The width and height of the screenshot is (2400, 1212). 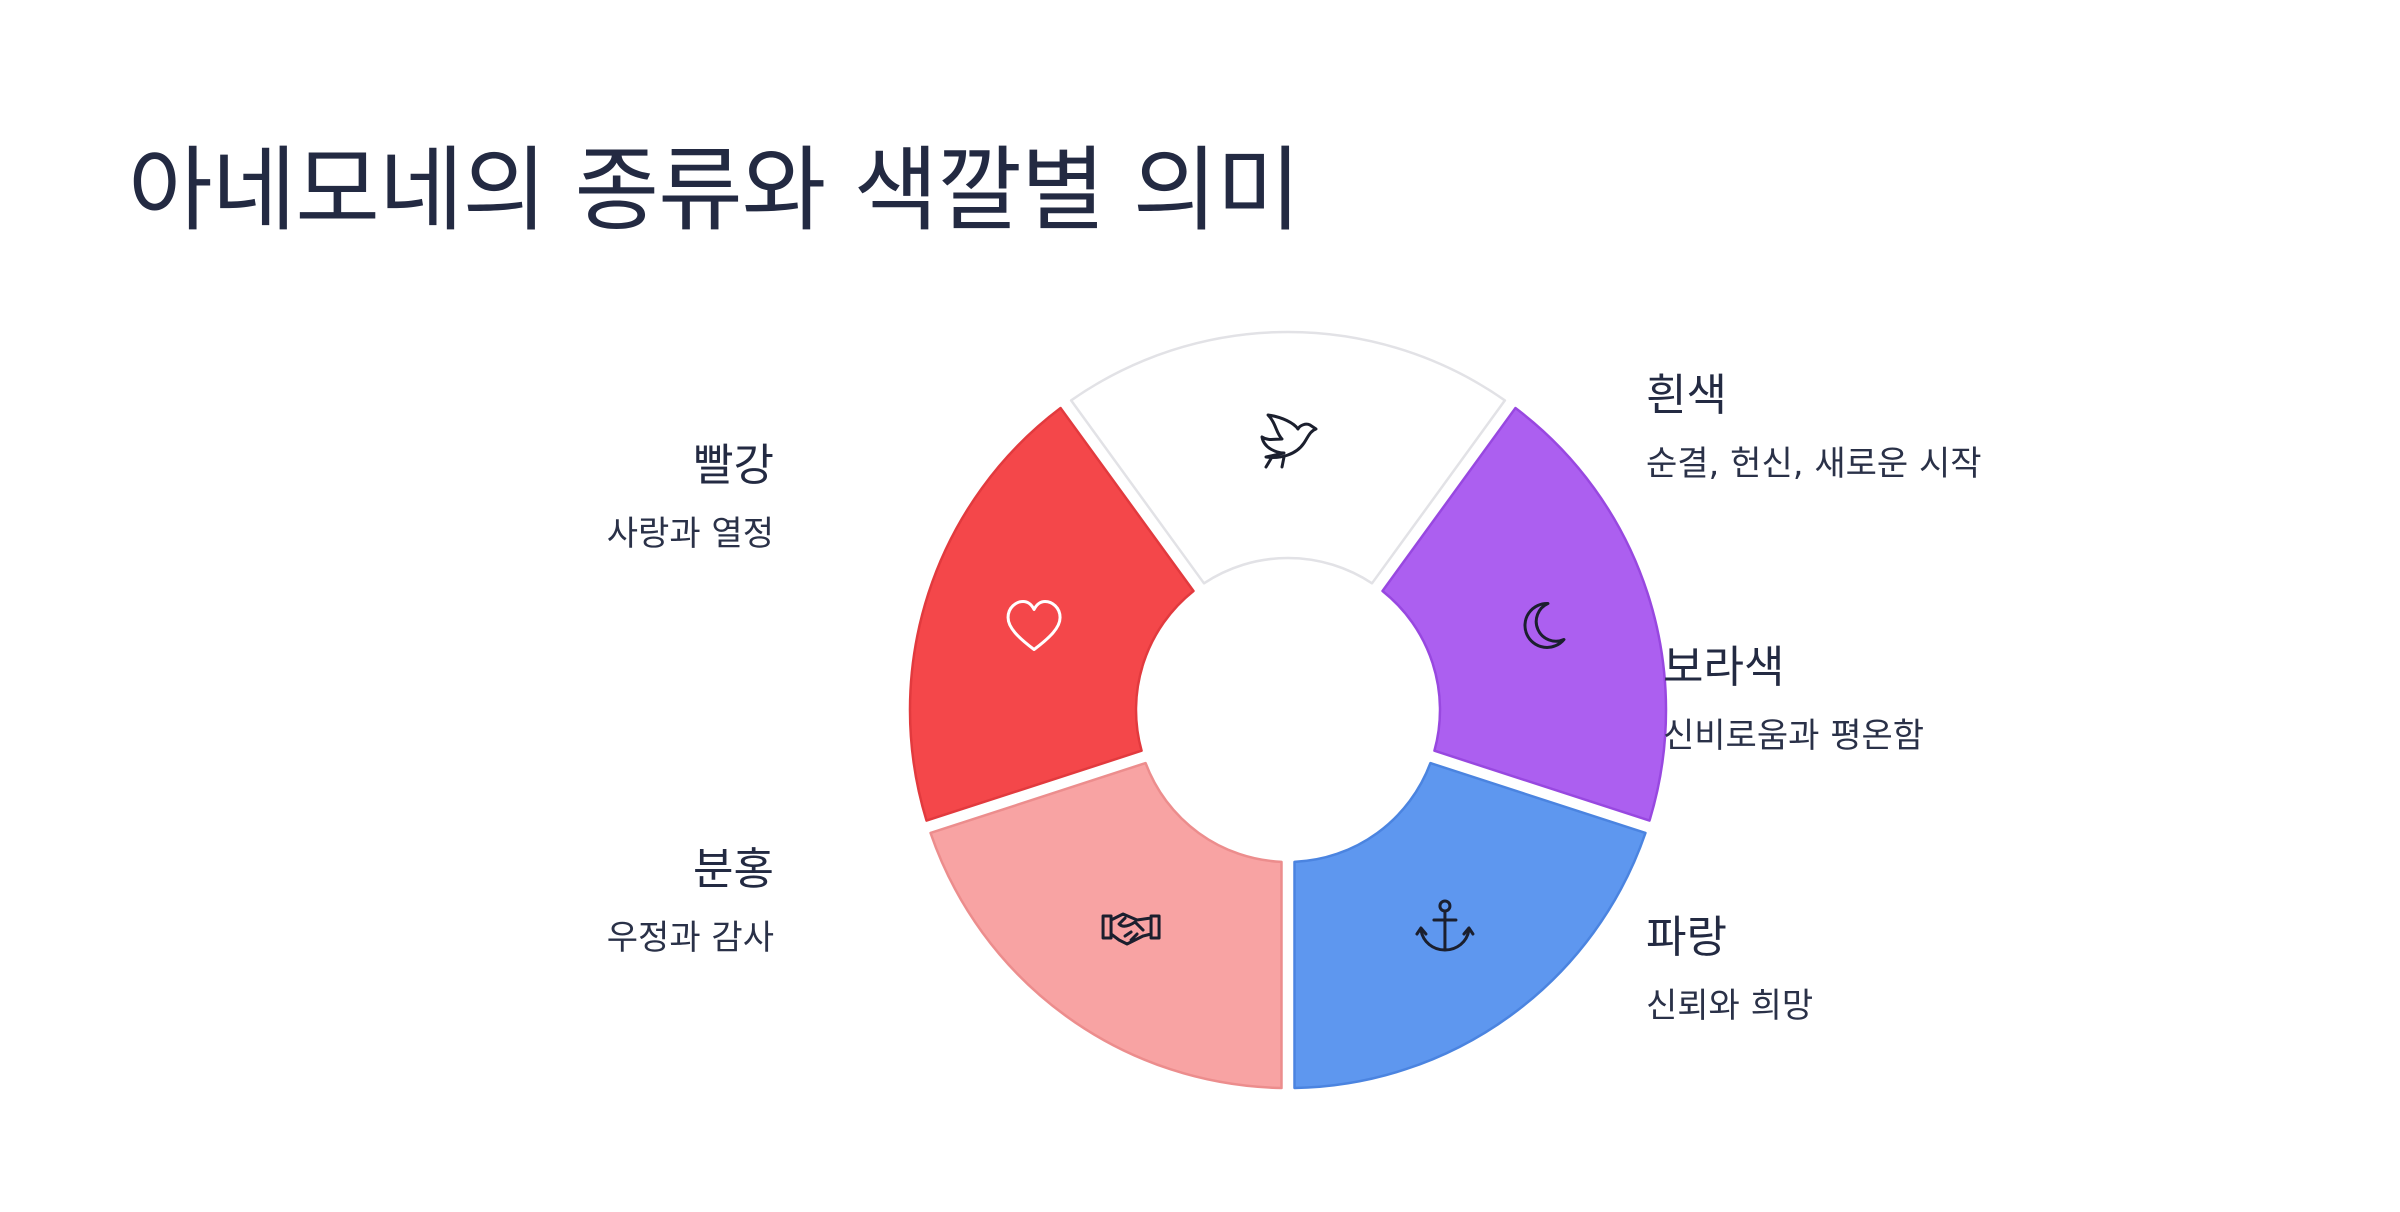 What do you see at coordinates (1729, 969) in the screenshot?
I see `label-blue: 파랑 신뢰와 희망` at bounding box center [1729, 969].